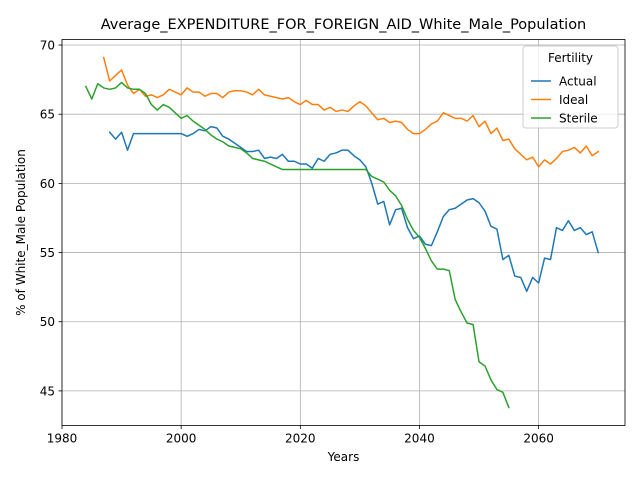 Image resolution: width=640 pixels, height=480 pixels. What do you see at coordinates (47, 391) in the screenshot?
I see `y-tick-label: 45` at bounding box center [47, 391].